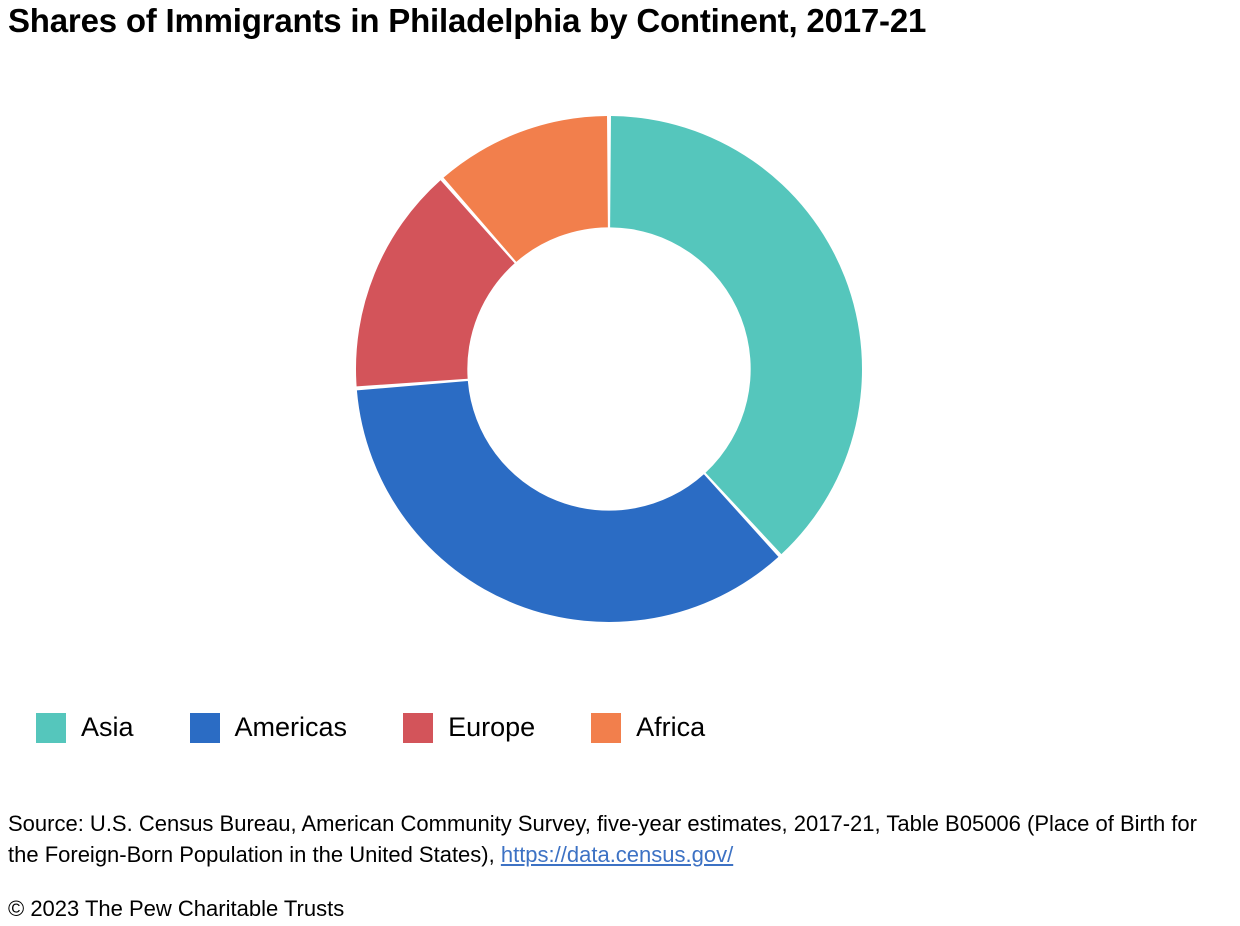 The height and width of the screenshot is (926, 1240). What do you see at coordinates (617, 854) in the screenshot?
I see `source-link: https://data.census.gov/` at bounding box center [617, 854].